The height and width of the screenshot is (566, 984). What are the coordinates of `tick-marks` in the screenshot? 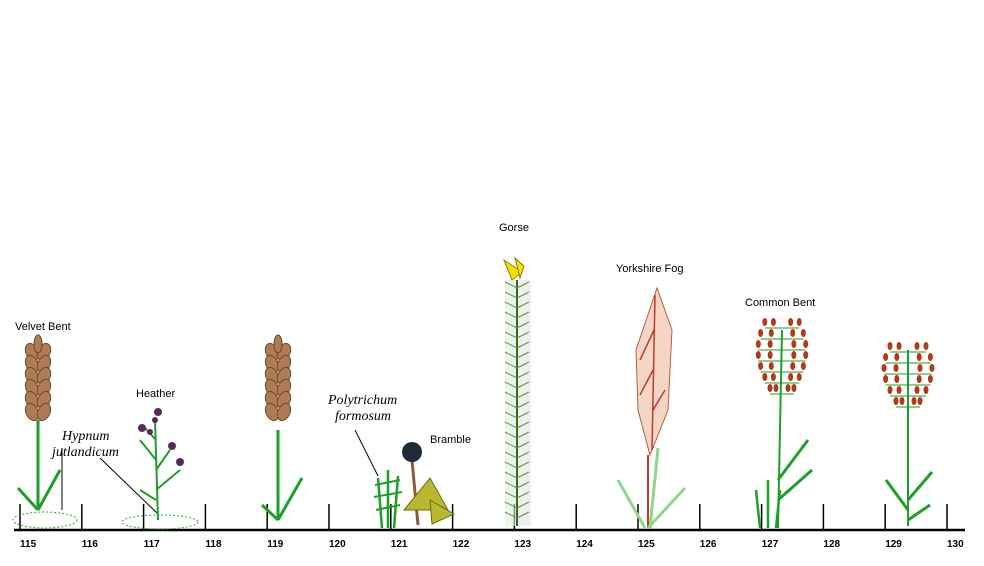 It's located at (483, 517).